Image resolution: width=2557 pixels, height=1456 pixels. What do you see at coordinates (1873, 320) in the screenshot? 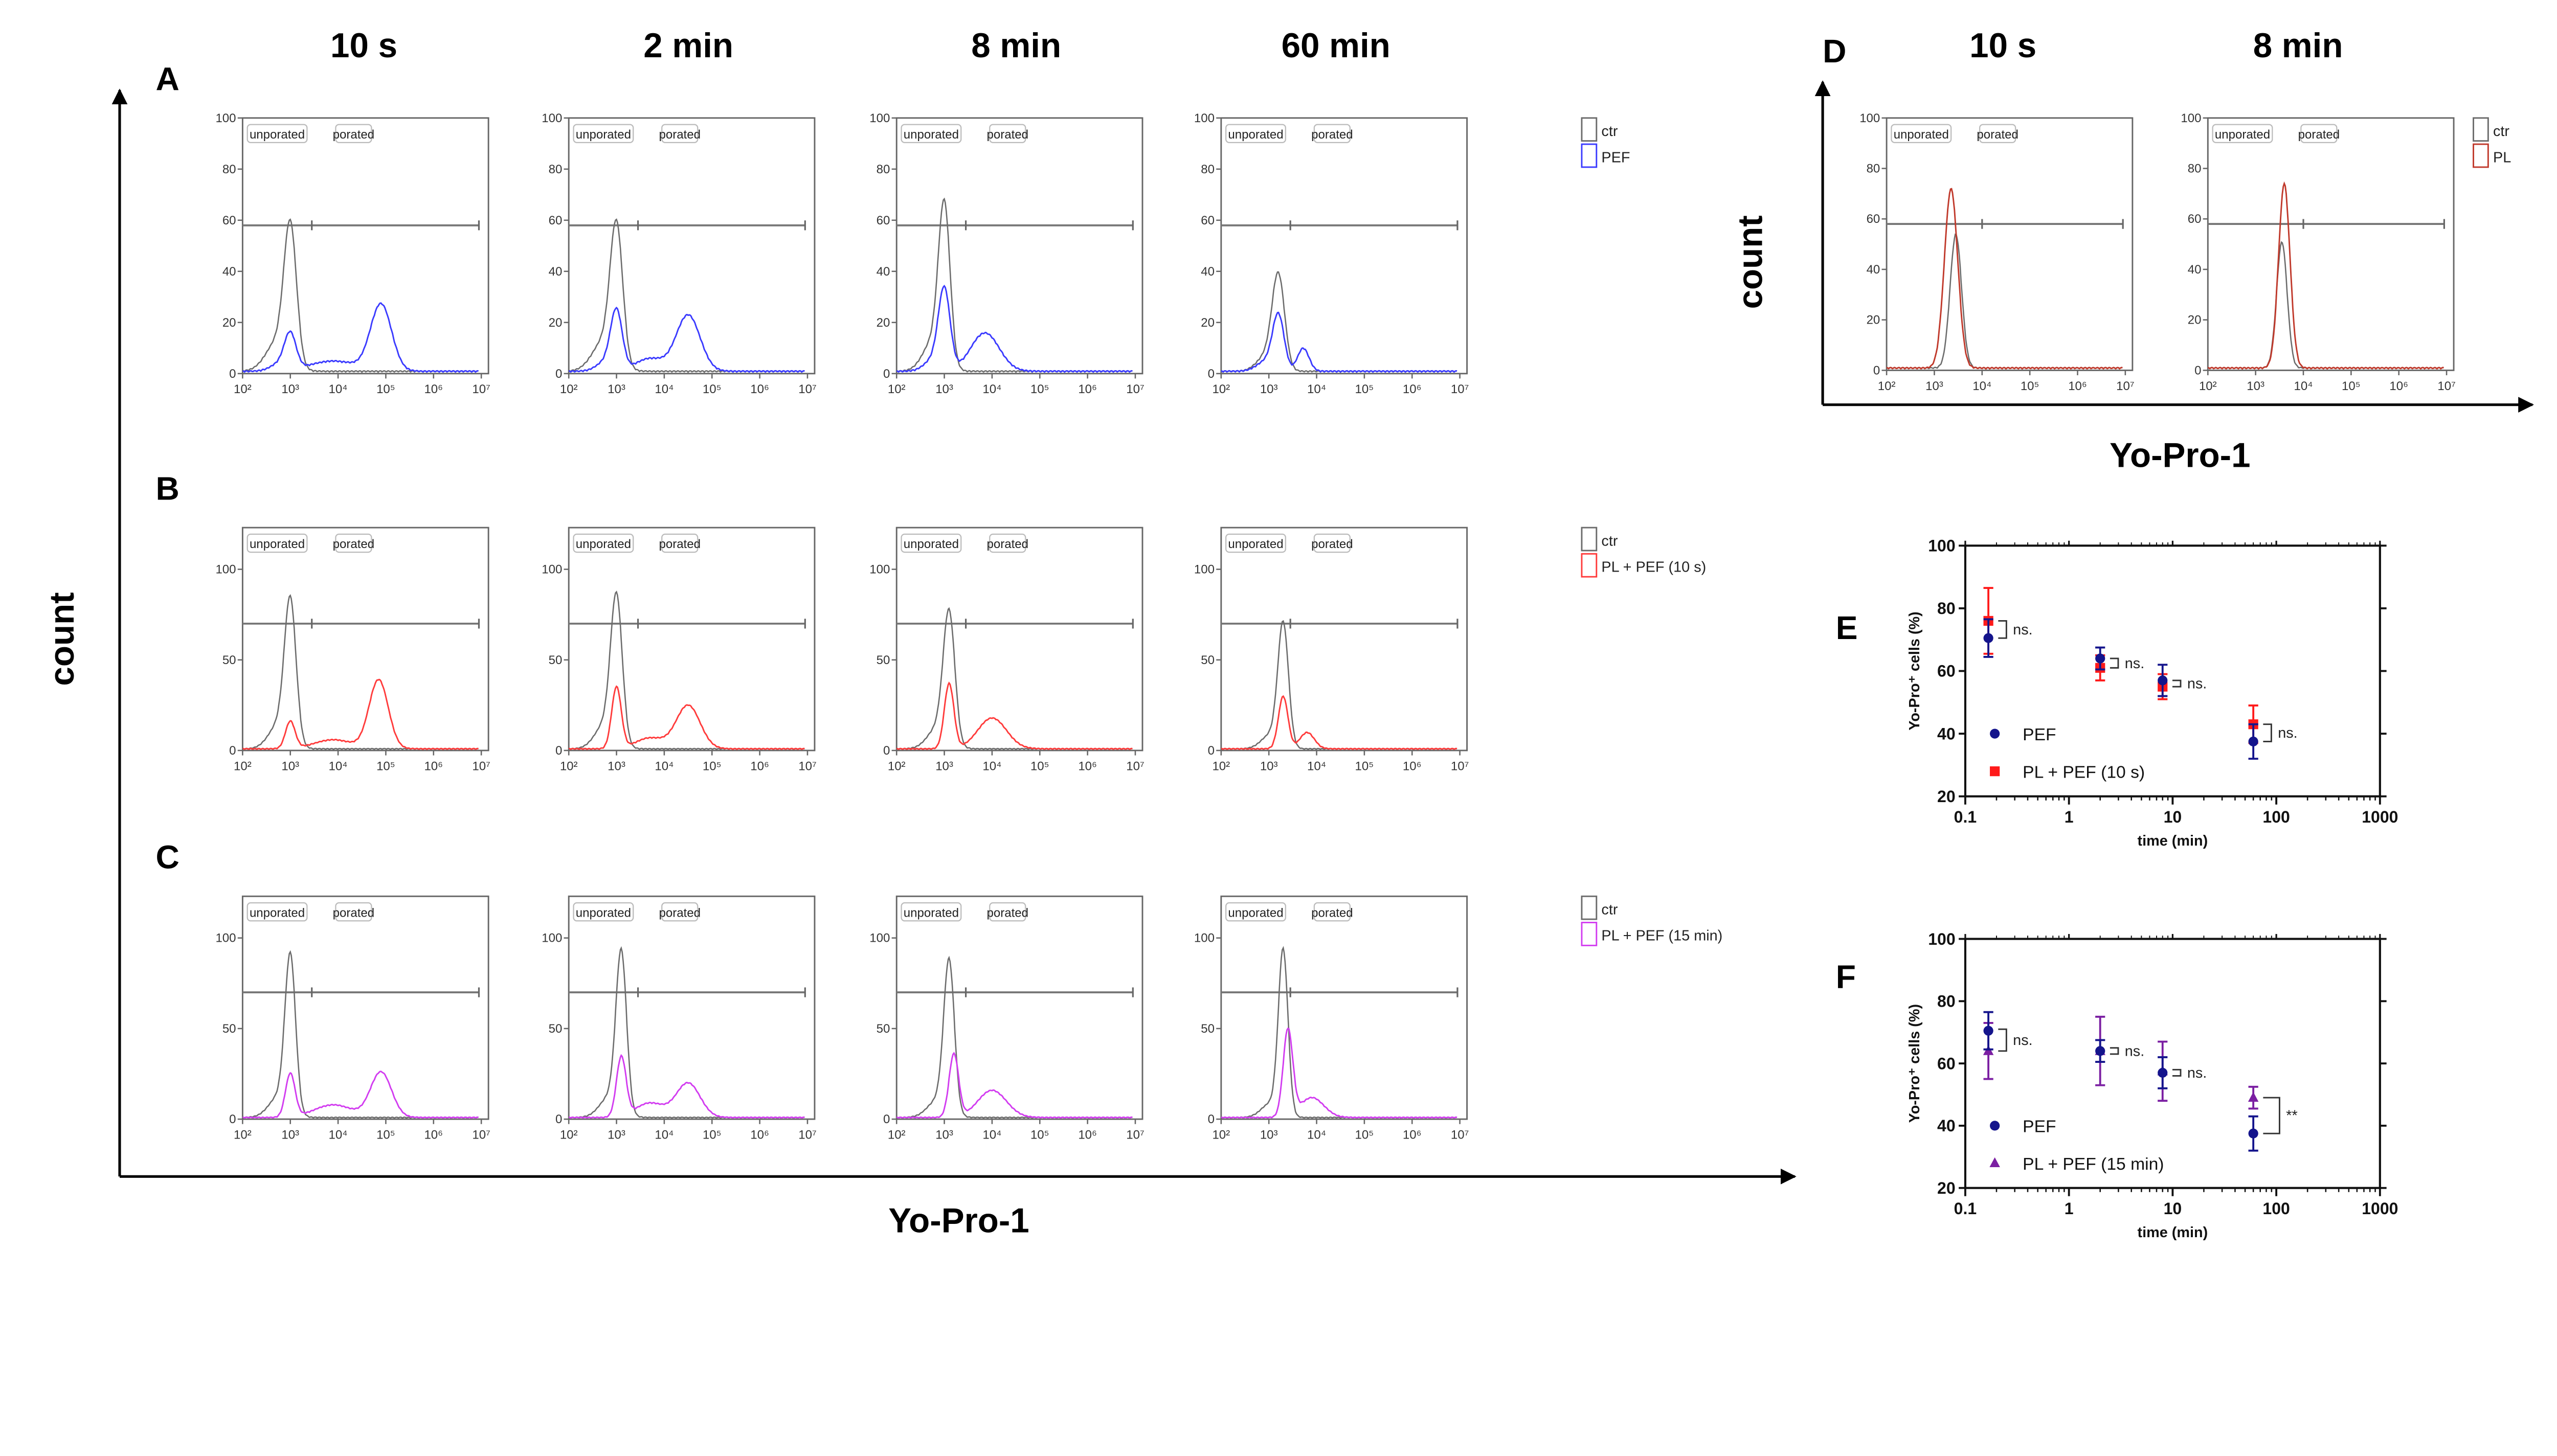
I see `y-tick-label: 20` at bounding box center [1873, 320].